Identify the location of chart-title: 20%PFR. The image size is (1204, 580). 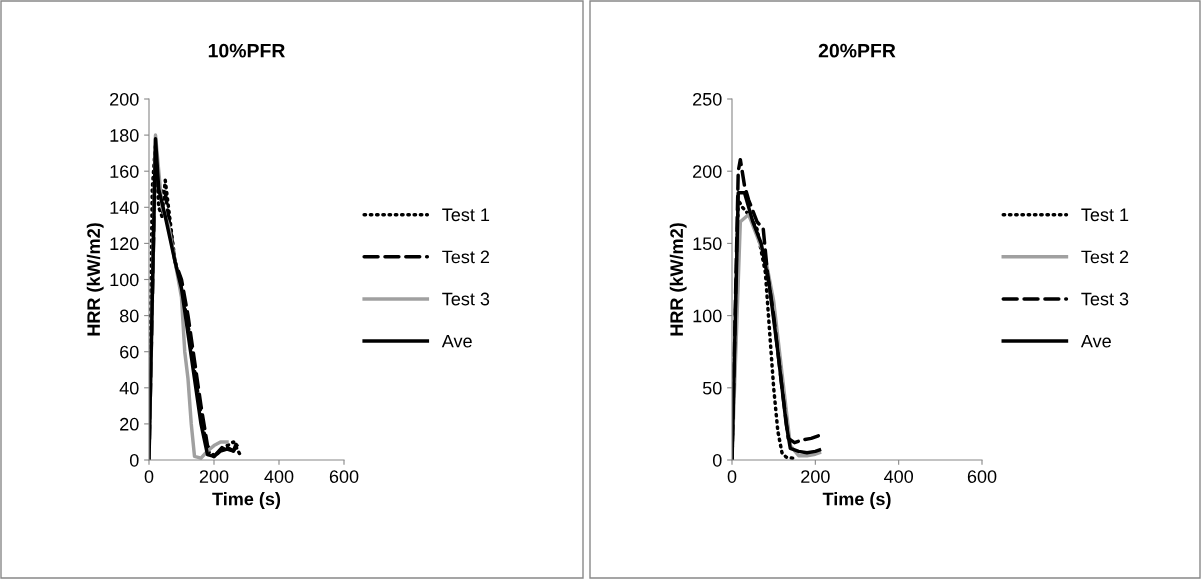
(857, 50).